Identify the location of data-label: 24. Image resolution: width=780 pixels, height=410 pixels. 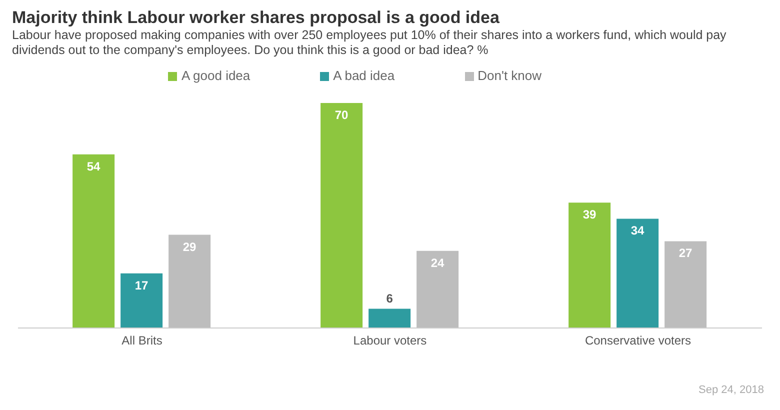
(437, 263).